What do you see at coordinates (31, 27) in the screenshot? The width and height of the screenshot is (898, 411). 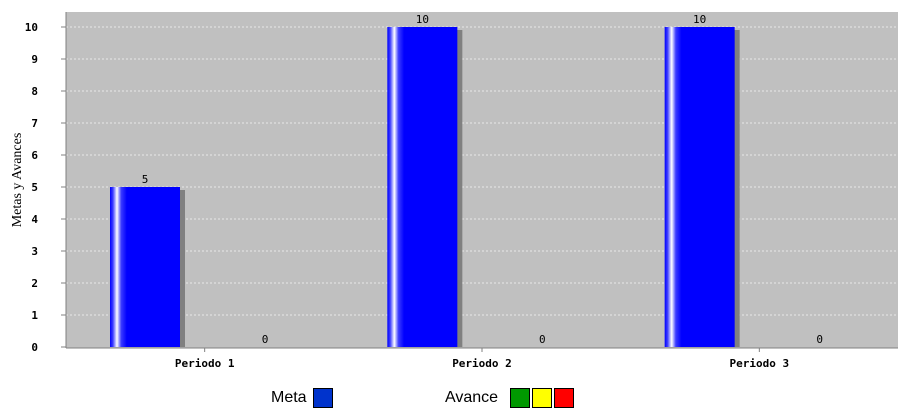 I see `y-tick-label: 10` at bounding box center [31, 27].